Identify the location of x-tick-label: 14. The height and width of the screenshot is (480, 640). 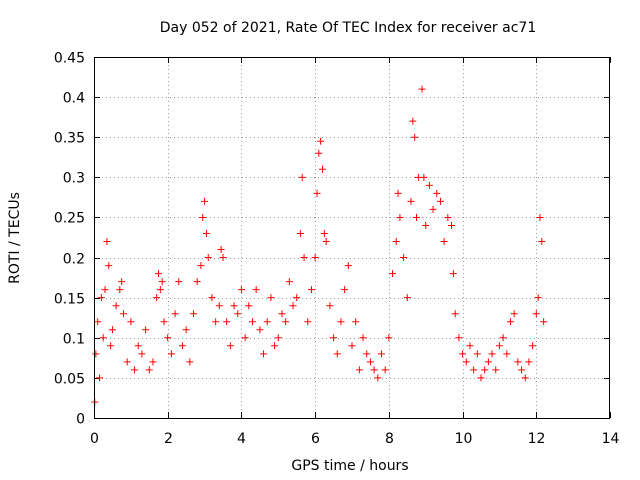
(611, 439).